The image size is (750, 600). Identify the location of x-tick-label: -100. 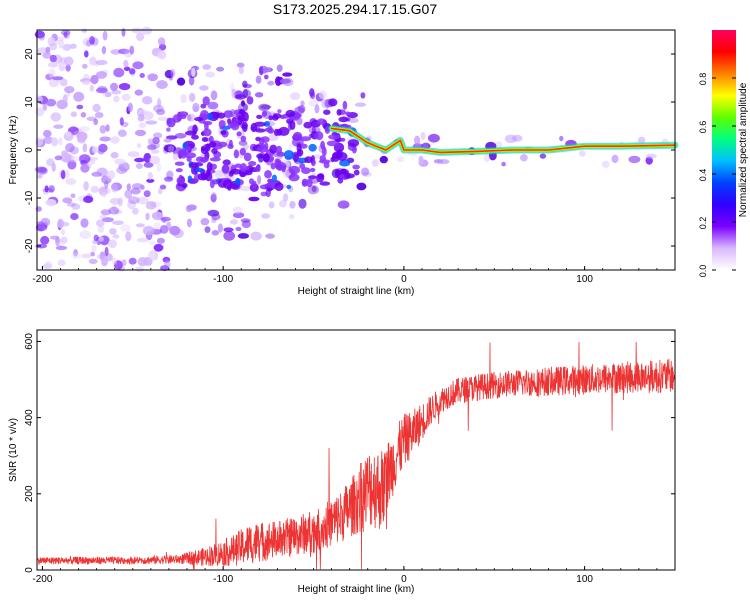
(223, 279).